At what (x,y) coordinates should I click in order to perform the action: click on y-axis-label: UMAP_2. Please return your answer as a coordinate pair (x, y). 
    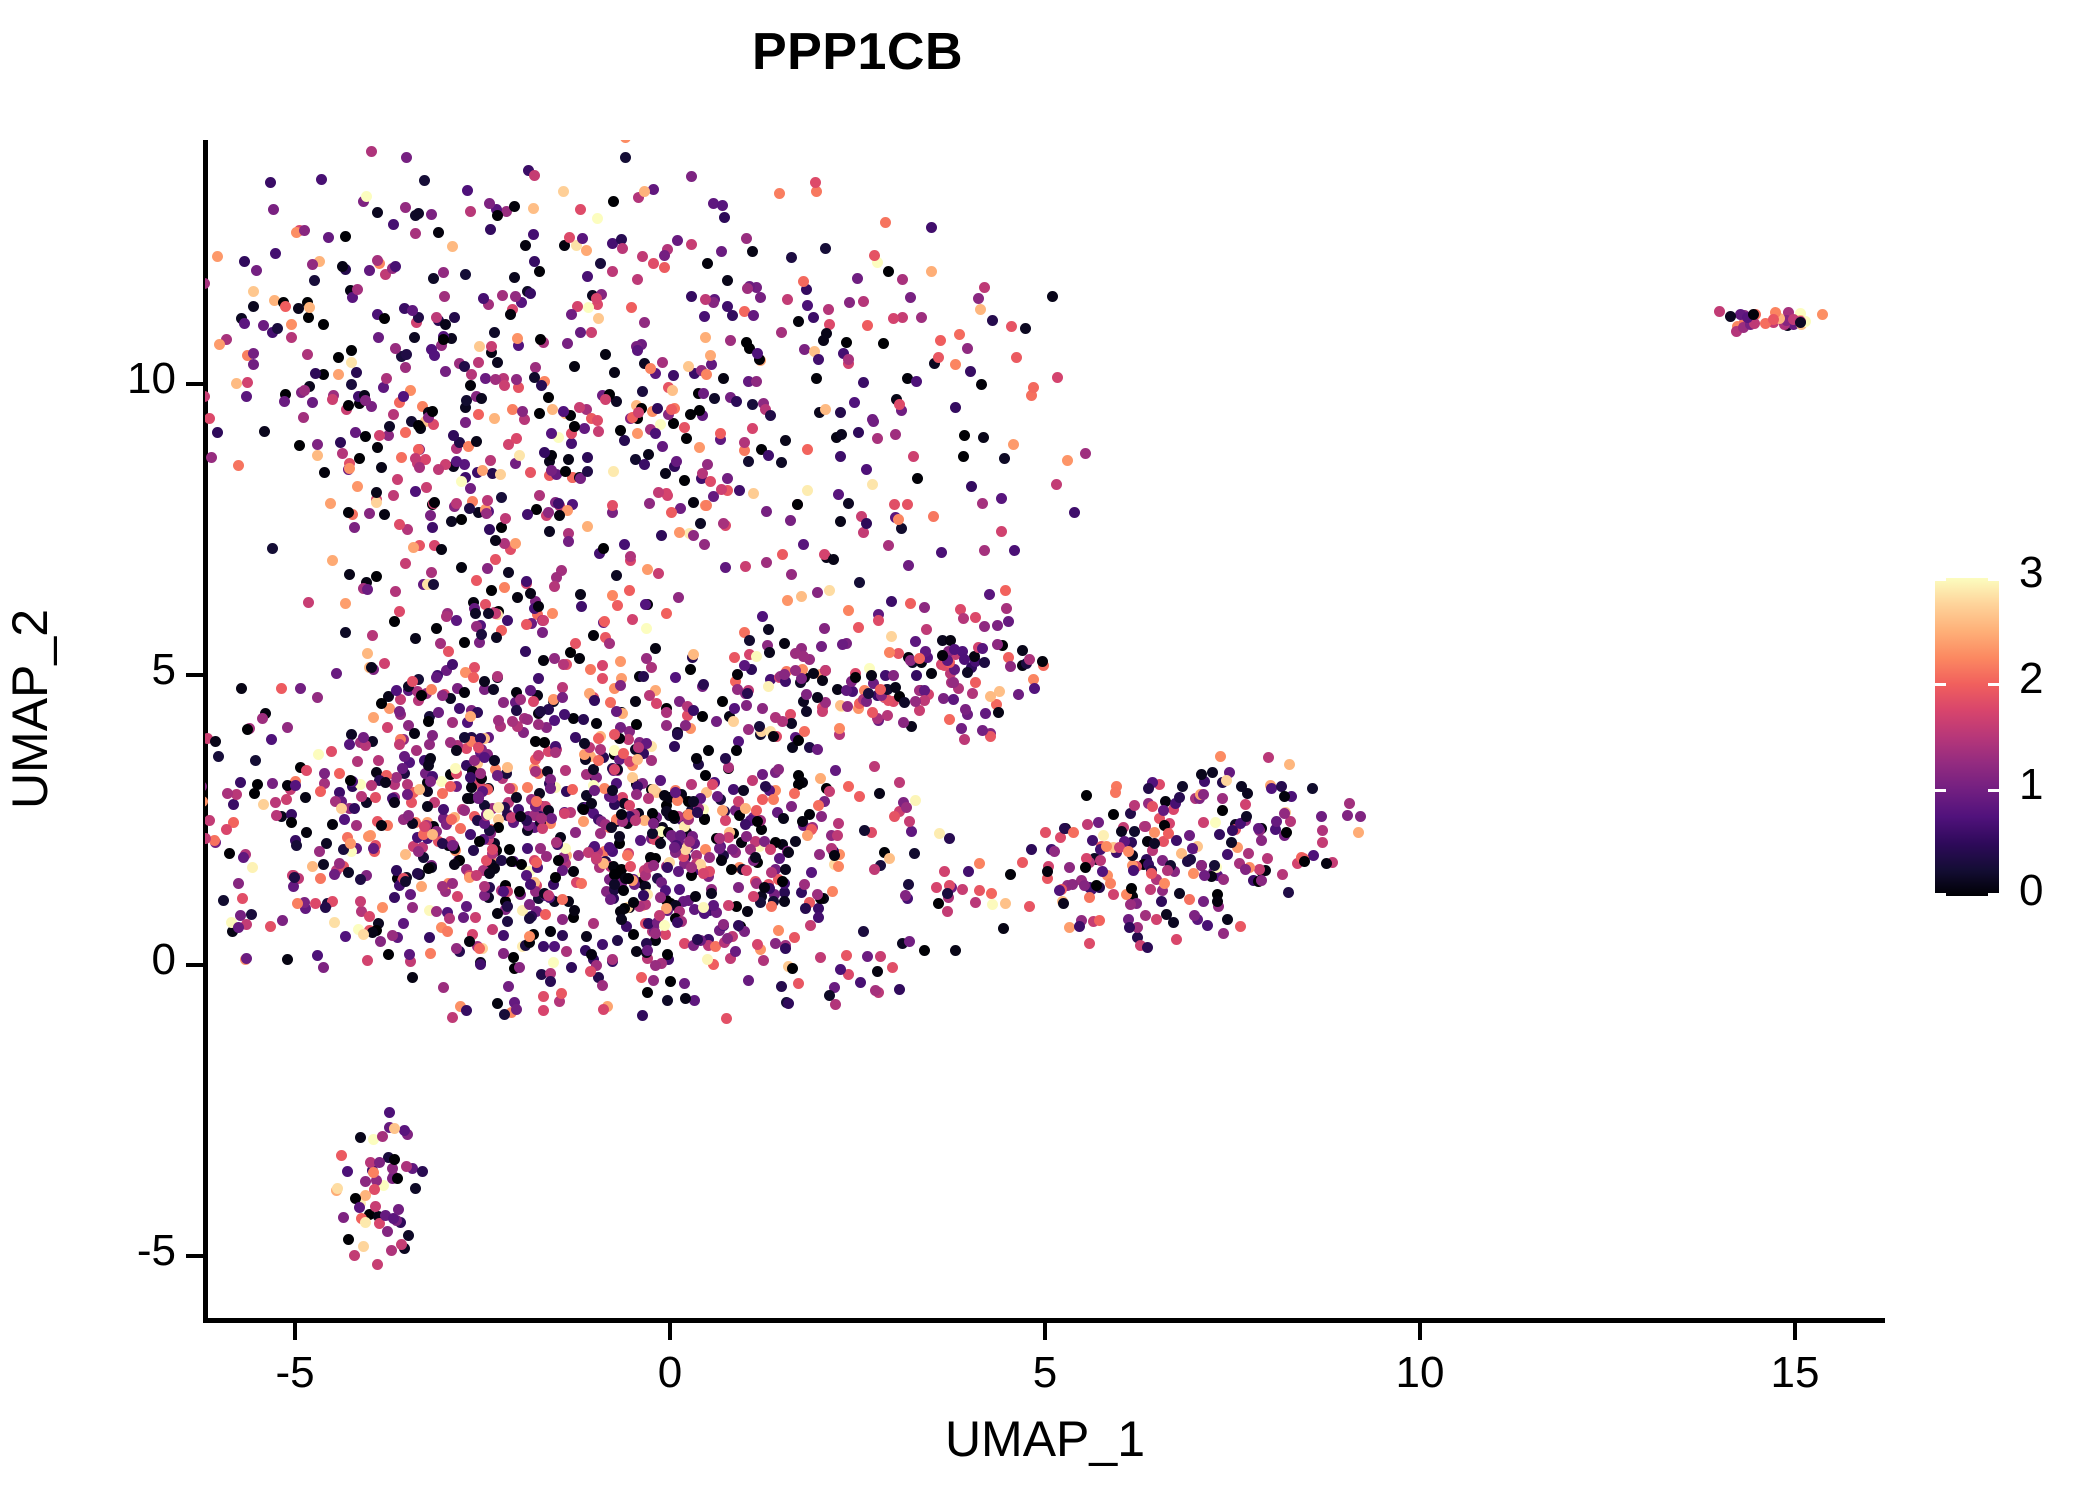
    Looking at the image, I should click on (30, 709).